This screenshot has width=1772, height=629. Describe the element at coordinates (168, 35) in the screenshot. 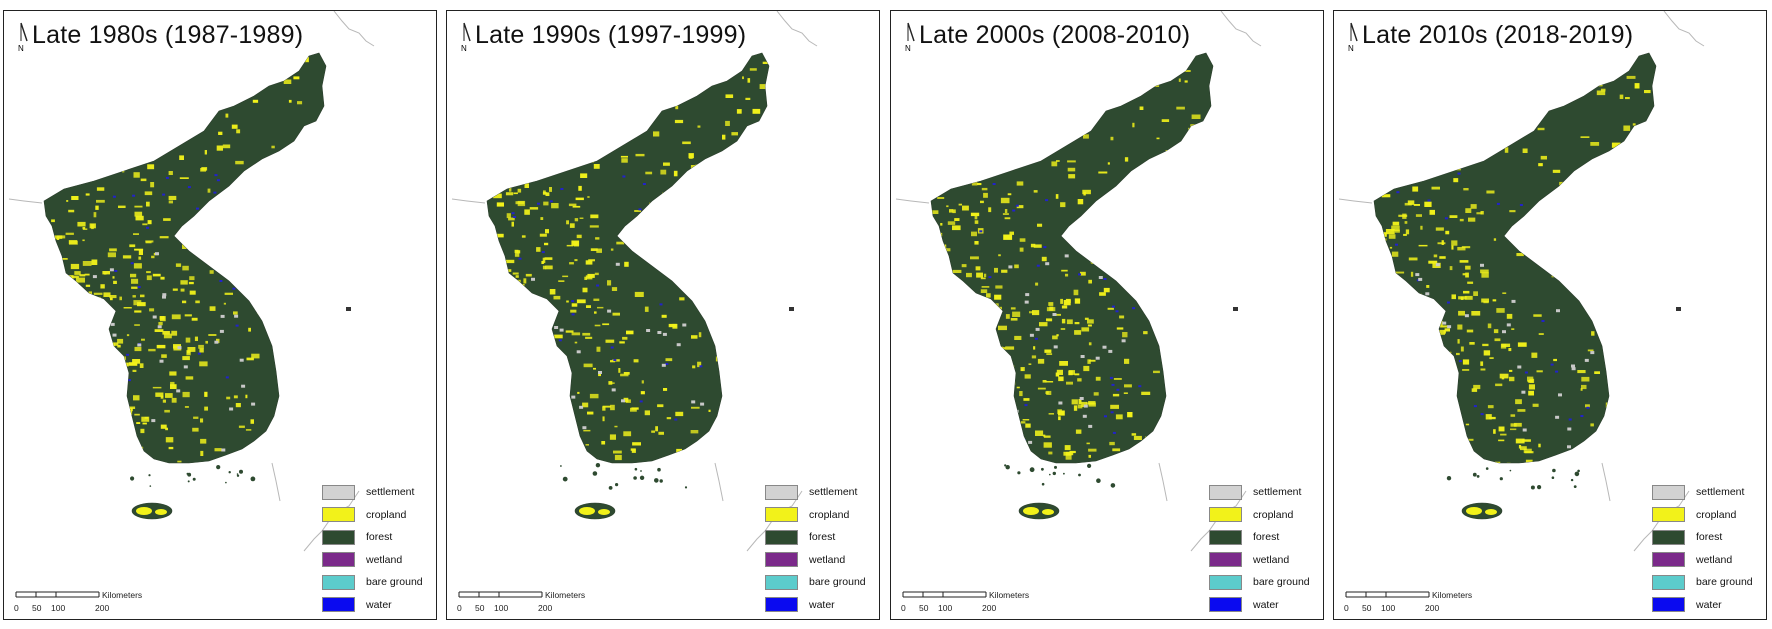

I see `panel-title: Late 1980s (1987-1989)` at that location.